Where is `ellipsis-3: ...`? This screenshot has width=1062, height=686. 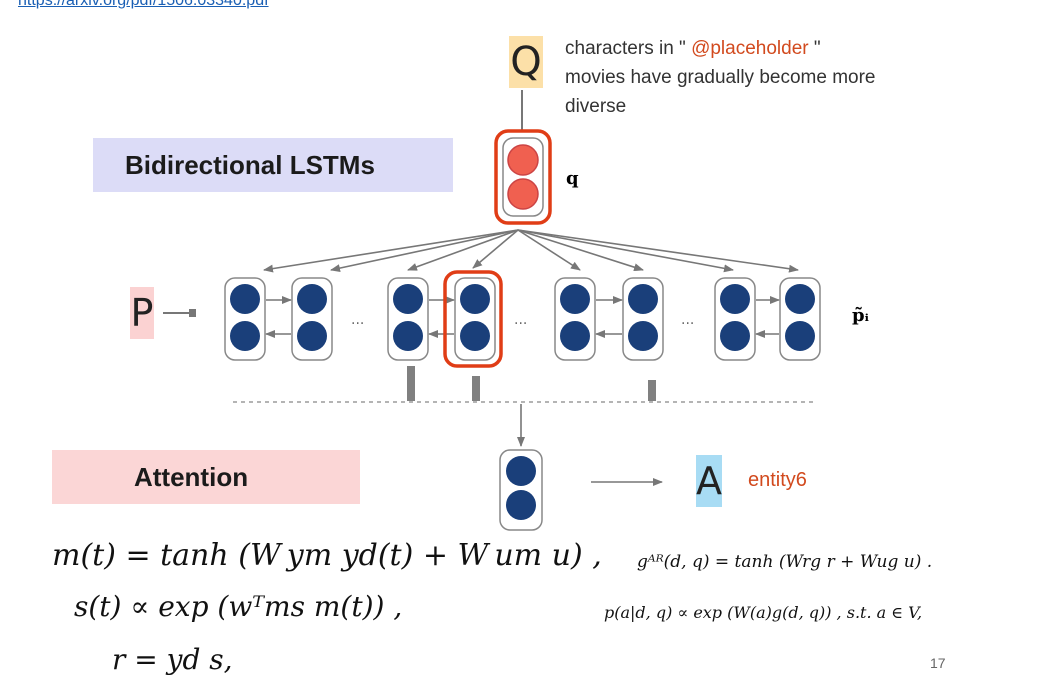 ellipsis-3: ... is located at coordinates (687, 320).